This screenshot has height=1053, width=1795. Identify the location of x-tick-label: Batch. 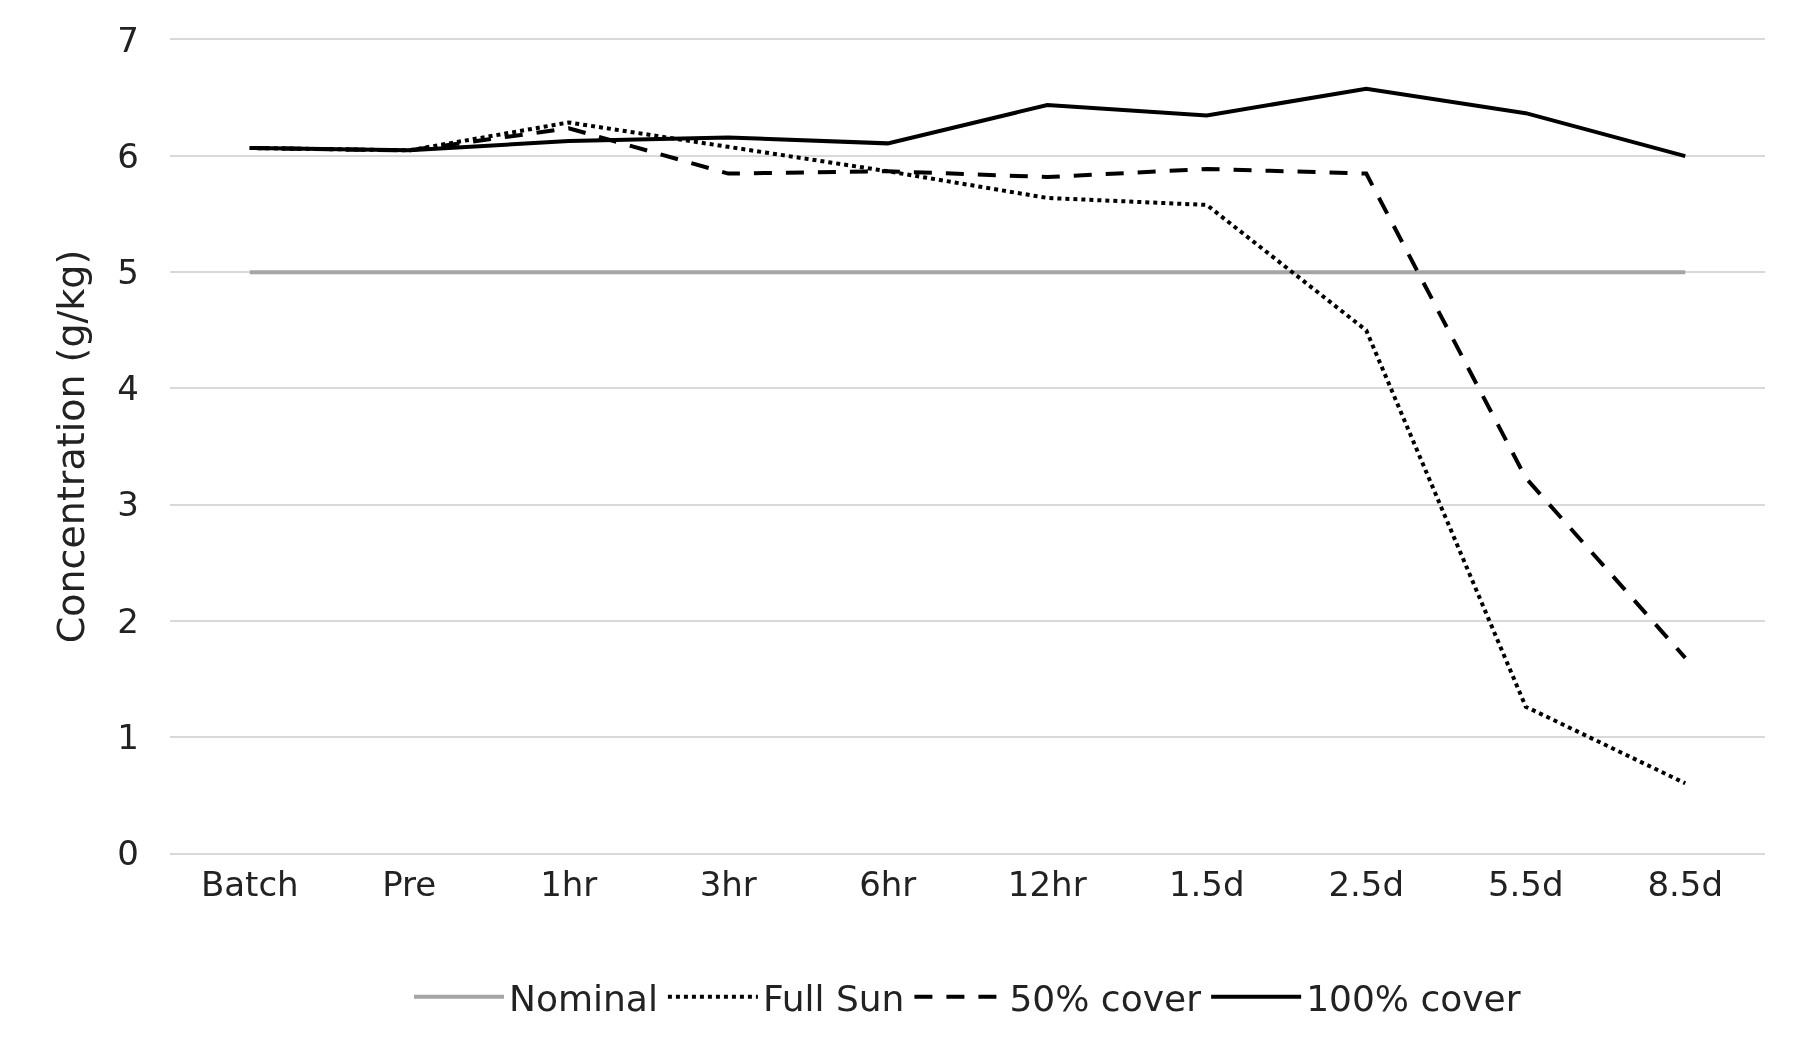
(249, 883).